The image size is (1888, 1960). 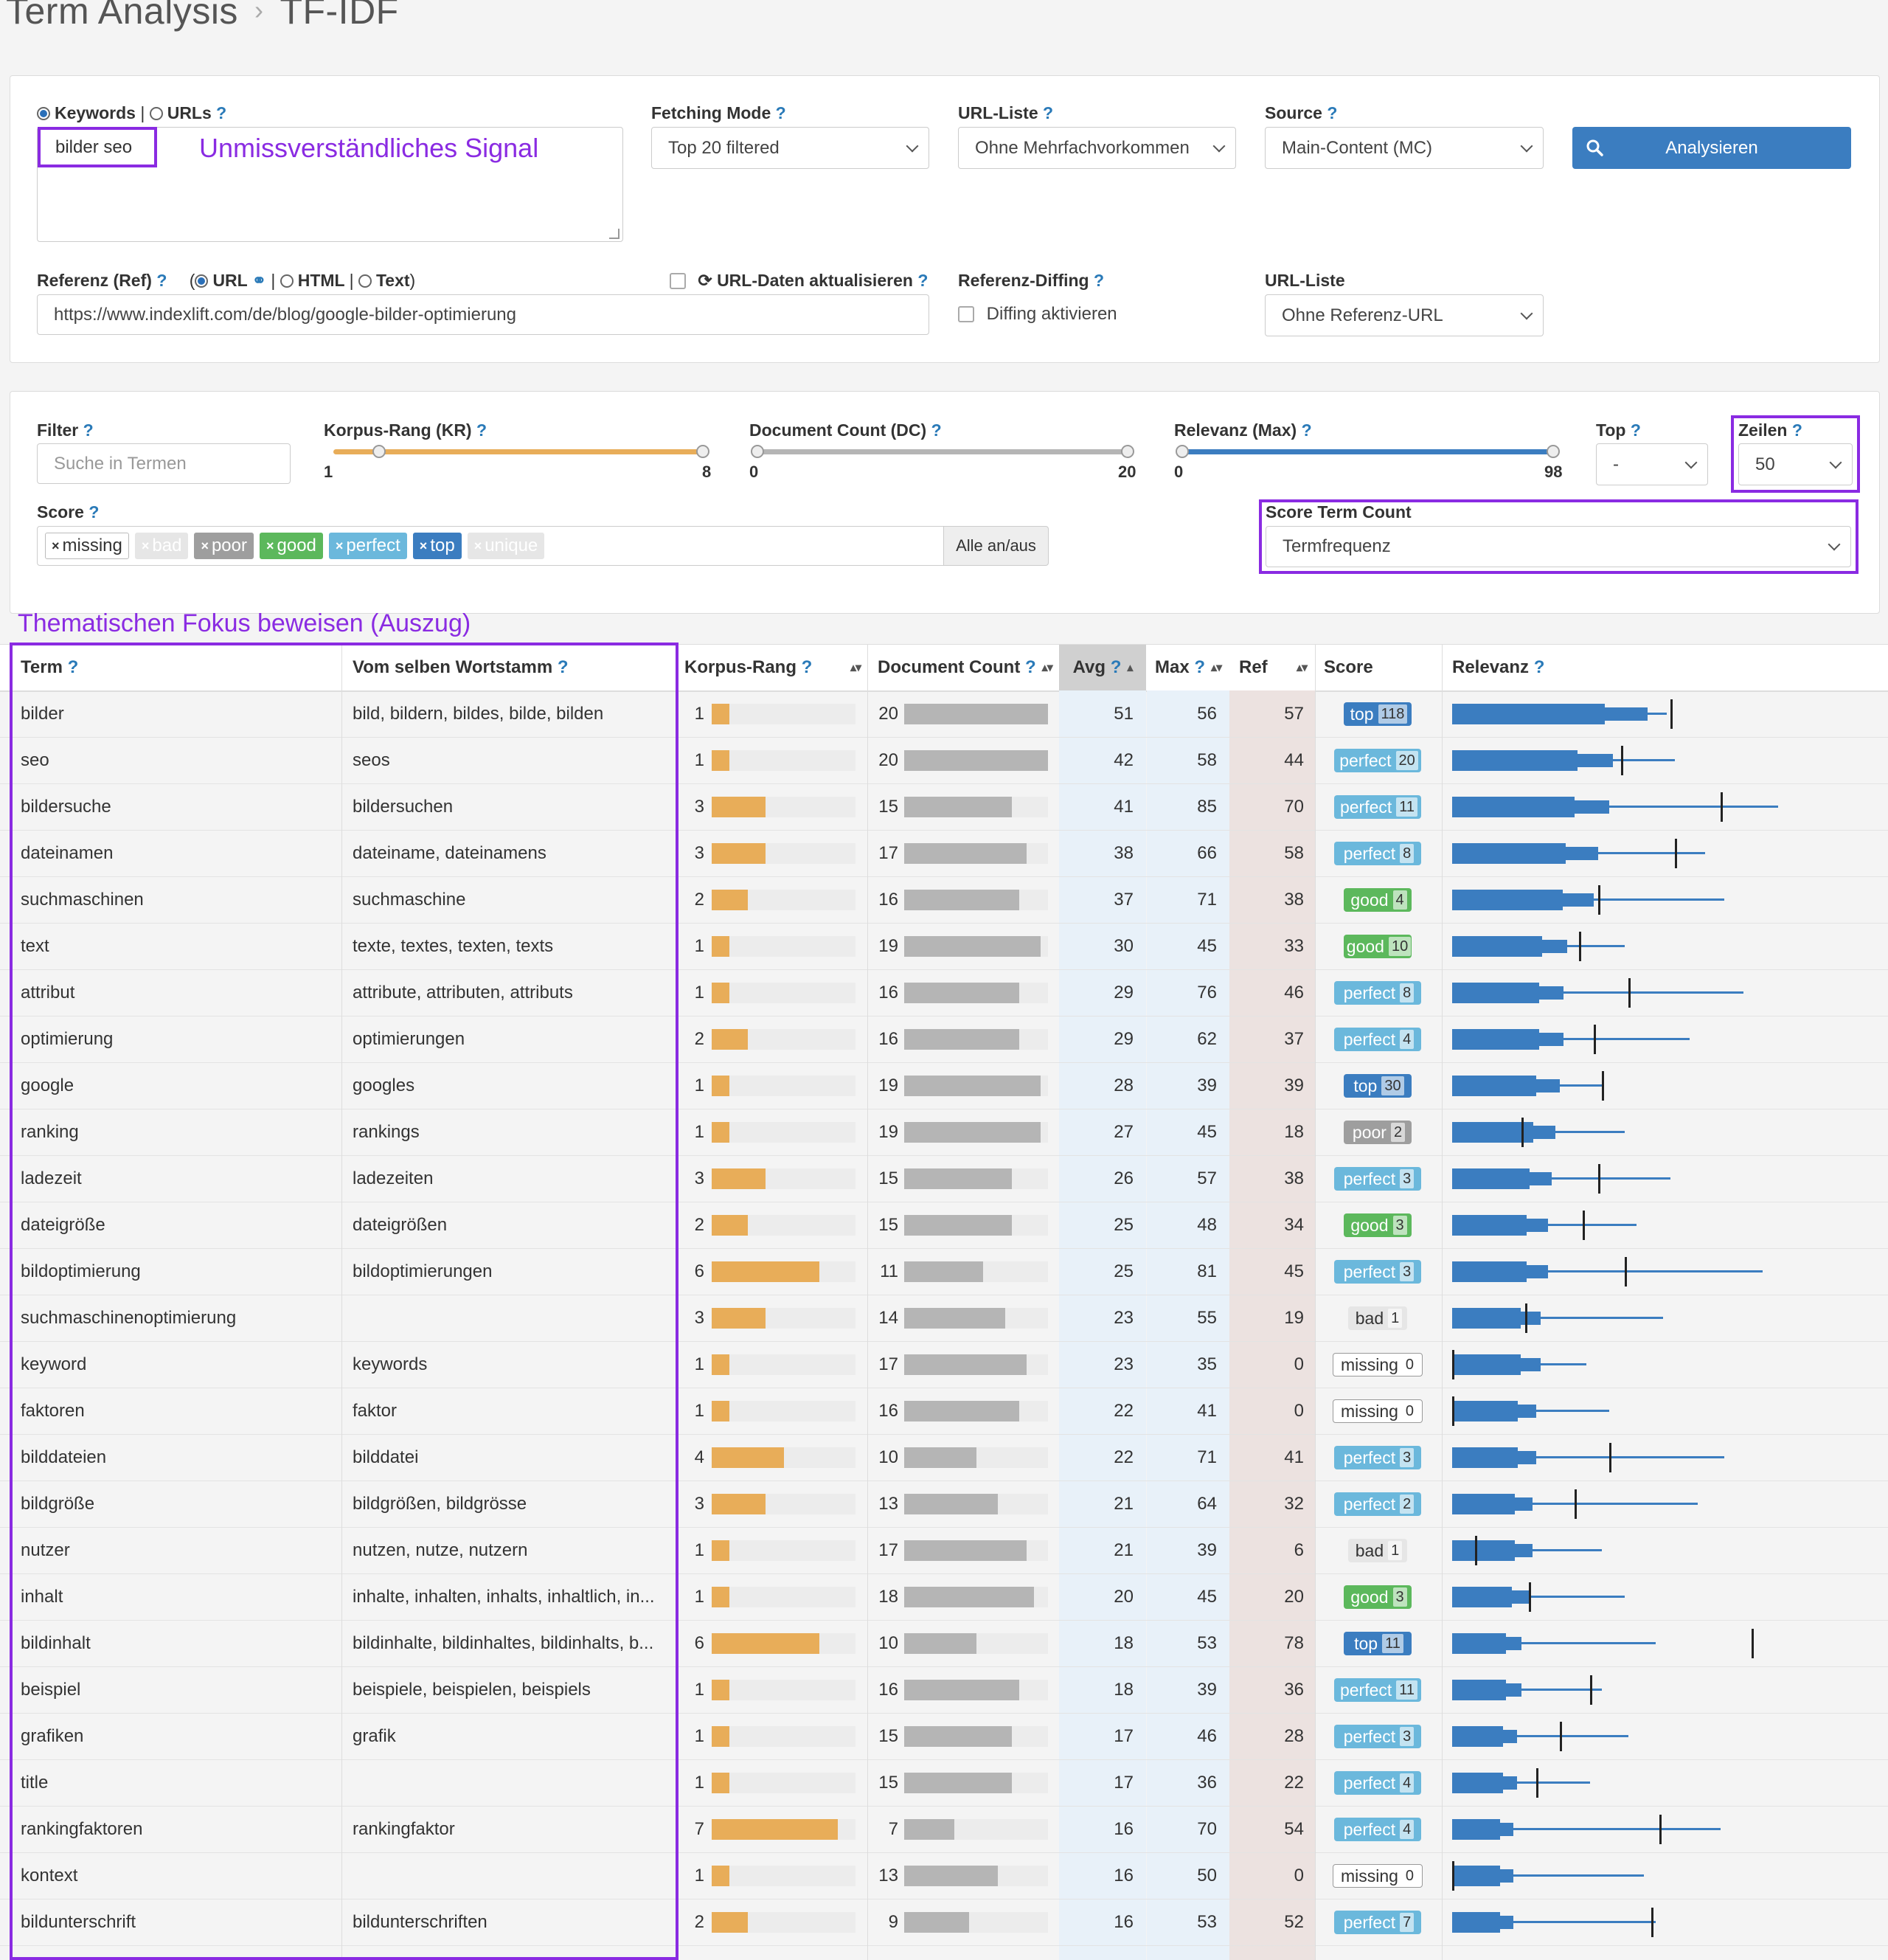 What do you see at coordinates (1188, 667) in the screenshot?
I see `col-max: Max ? ▴▾` at bounding box center [1188, 667].